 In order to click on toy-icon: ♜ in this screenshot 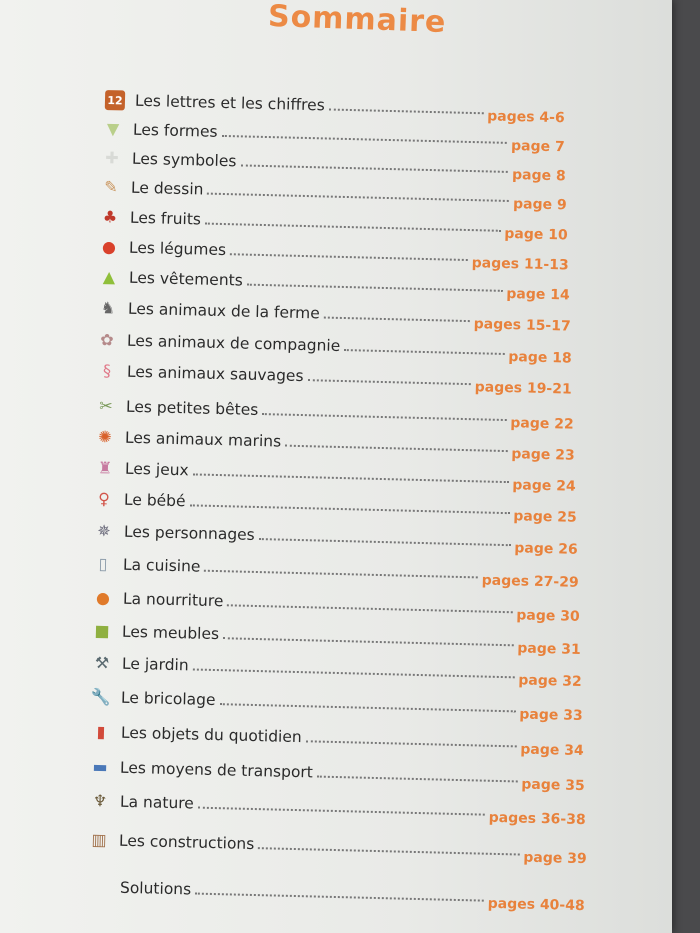, I will do `click(105, 468)`.